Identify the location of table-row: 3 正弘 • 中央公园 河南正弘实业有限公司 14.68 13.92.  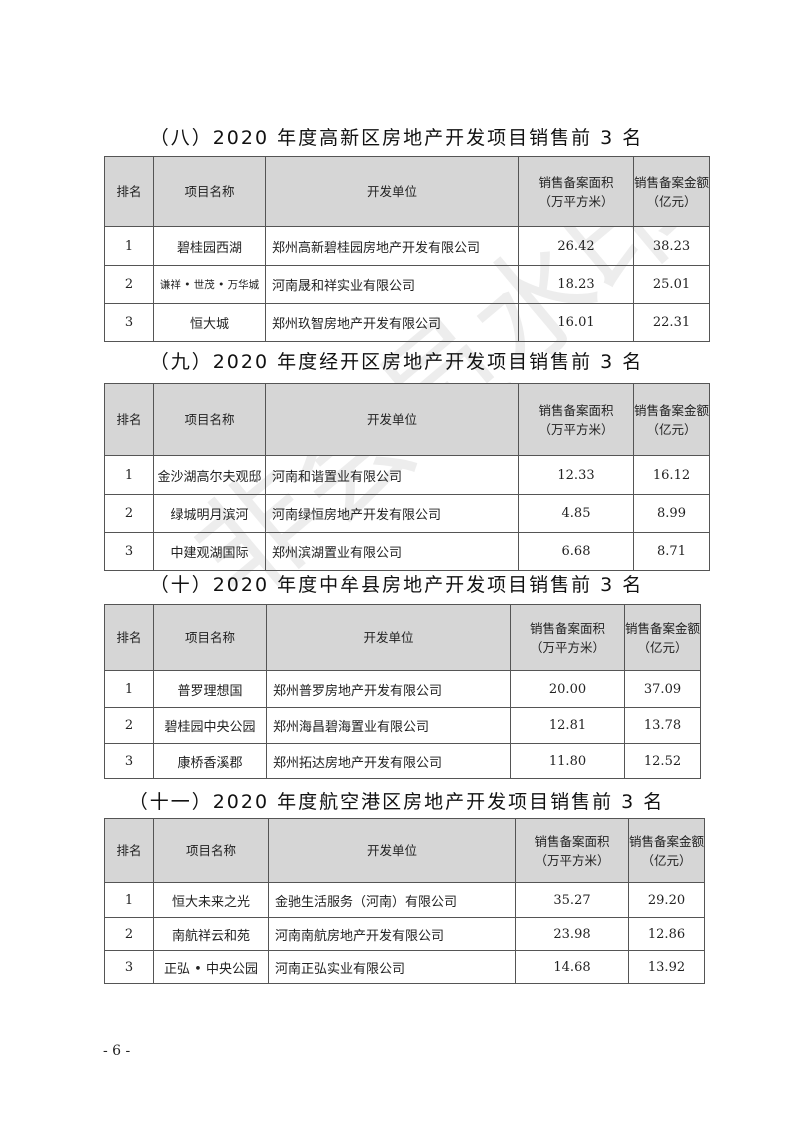
(405, 967).